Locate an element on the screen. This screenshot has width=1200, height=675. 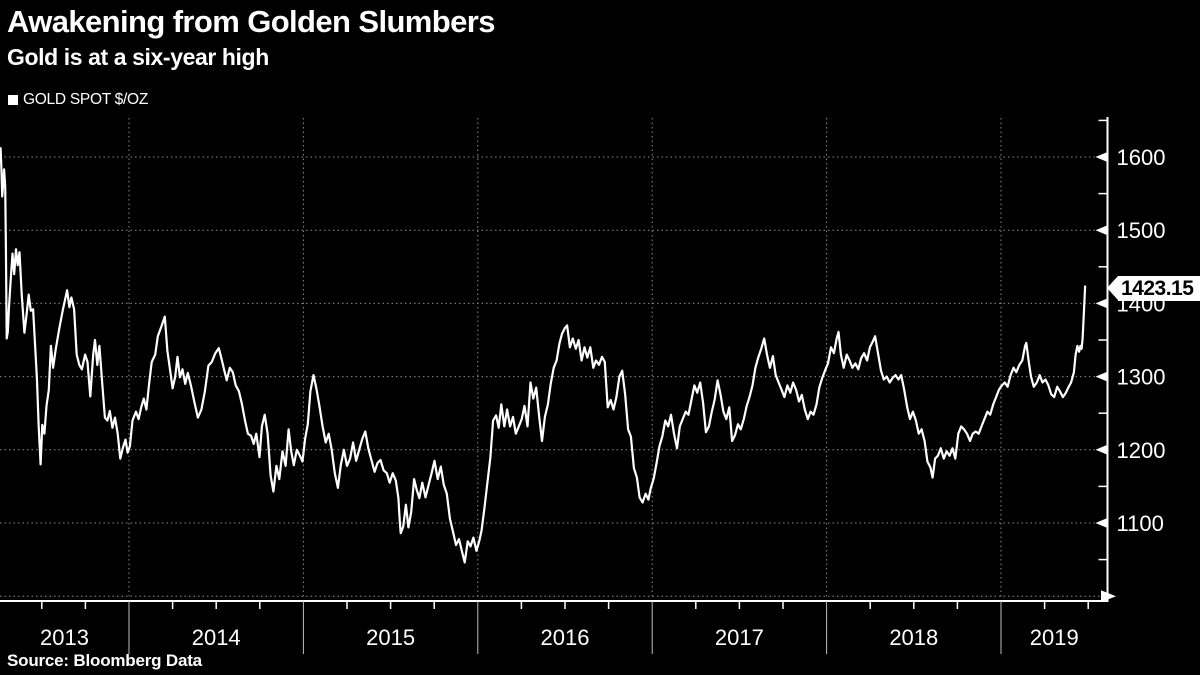
last-price-value: 1423.15 is located at coordinates (1157, 288).